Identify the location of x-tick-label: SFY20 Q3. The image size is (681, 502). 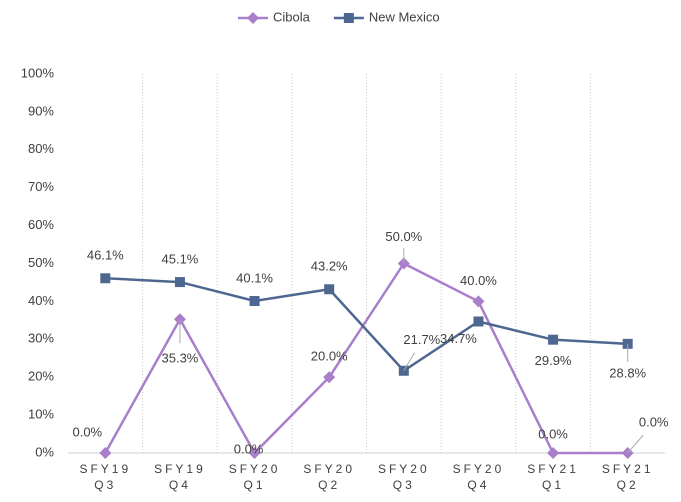
(404, 477).